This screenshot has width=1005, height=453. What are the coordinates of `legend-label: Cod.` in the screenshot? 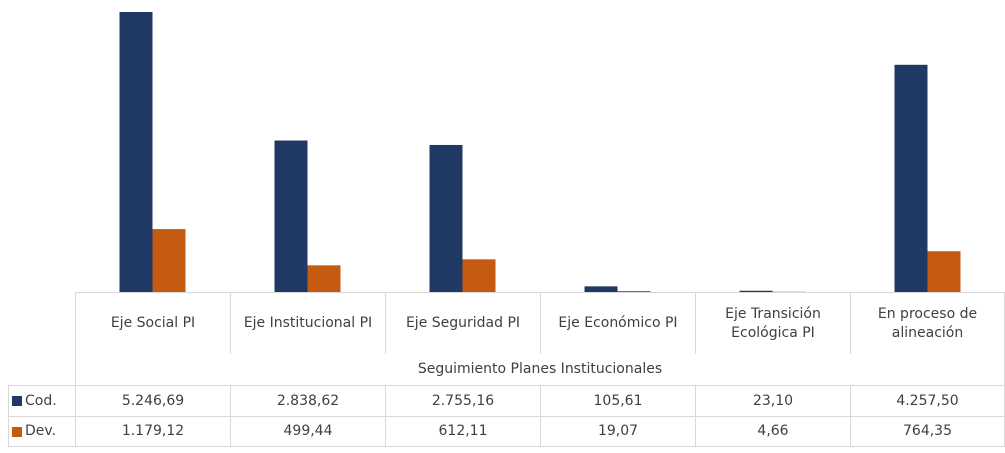 It's located at (41, 400).